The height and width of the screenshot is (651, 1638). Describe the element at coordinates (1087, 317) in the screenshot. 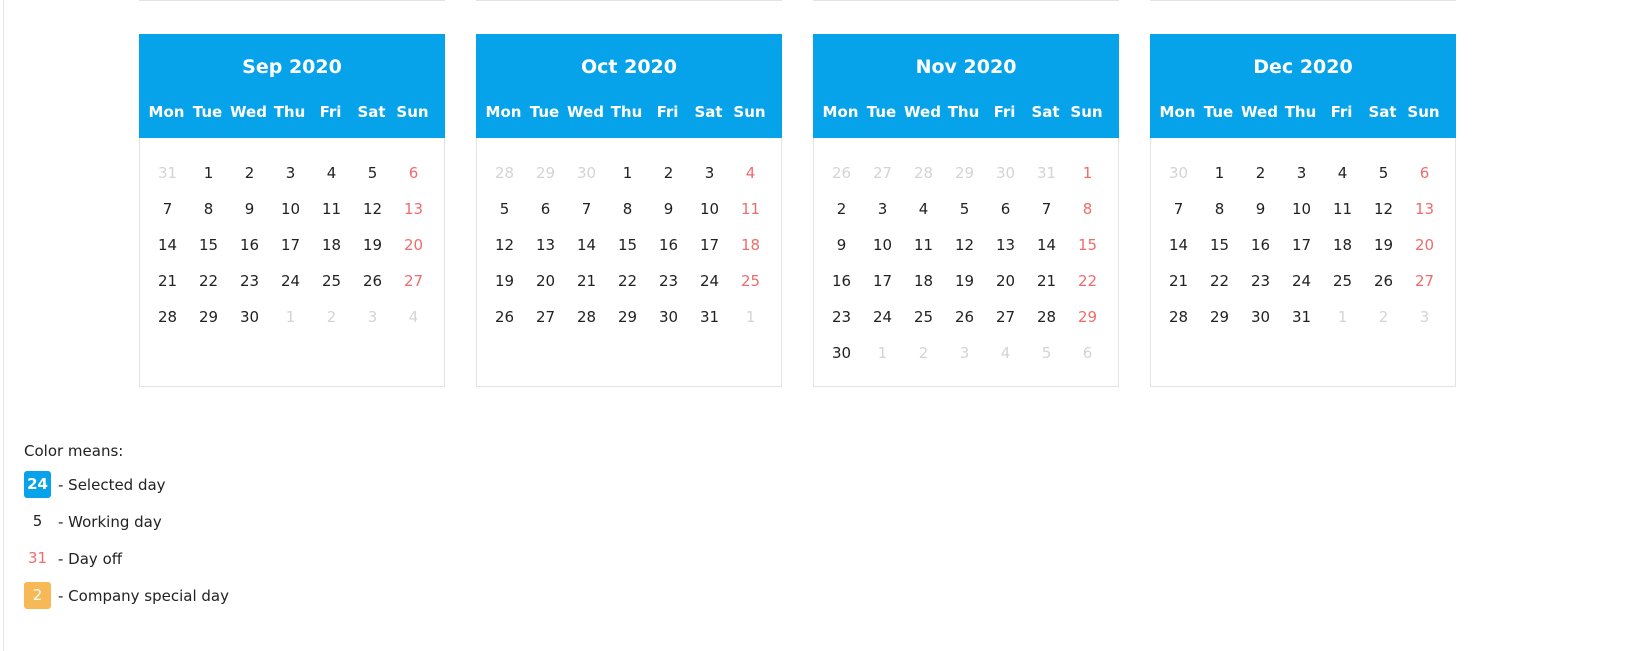

I see `day-off-cell: 29` at that location.